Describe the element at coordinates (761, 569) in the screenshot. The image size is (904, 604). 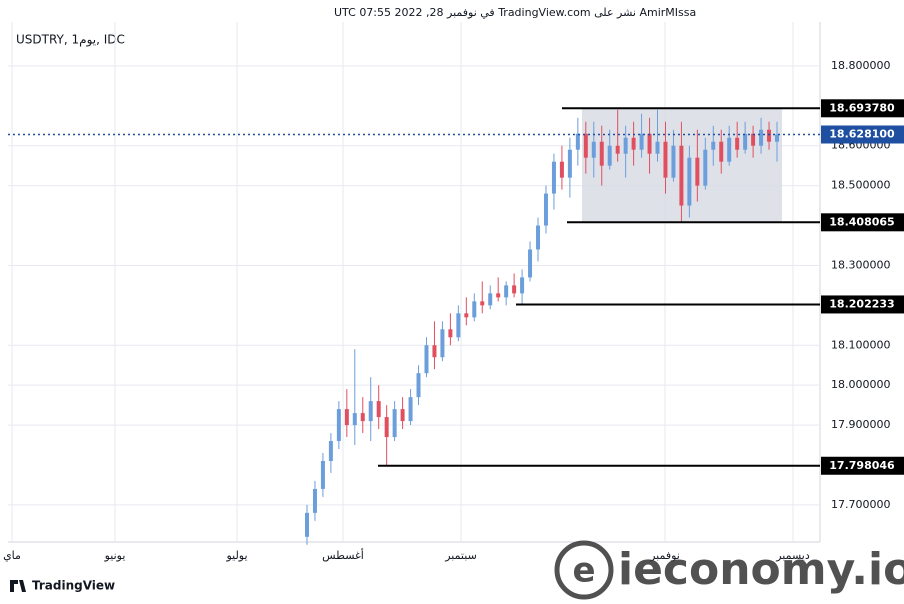
I see `watermark-text: ieconomy.io` at that location.